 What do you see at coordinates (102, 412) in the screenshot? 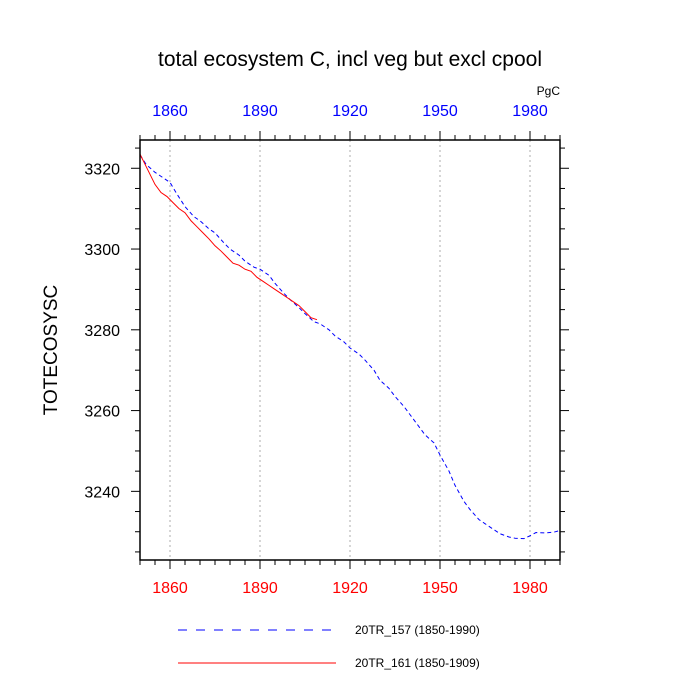
I see `y-tick-label-3260: 3260` at bounding box center [102, 412].